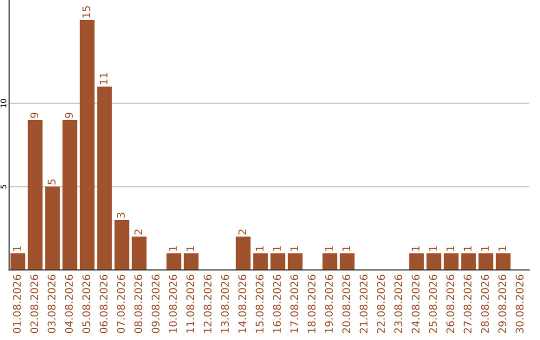  Describe the element at coordinates (468, 304) in the screenshot. I see `x-tick-label: 27.08.2026` at that location.